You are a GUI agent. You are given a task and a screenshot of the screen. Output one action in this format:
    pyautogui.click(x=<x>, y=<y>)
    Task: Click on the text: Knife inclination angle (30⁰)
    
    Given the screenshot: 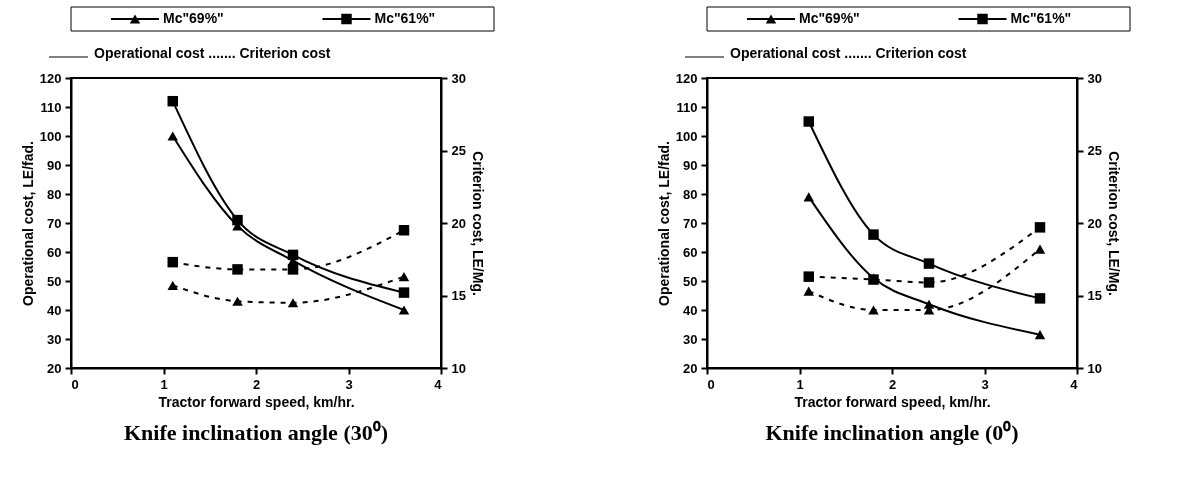 What is the action you would take?
    pyautogui.click(x=256, y=432)
    